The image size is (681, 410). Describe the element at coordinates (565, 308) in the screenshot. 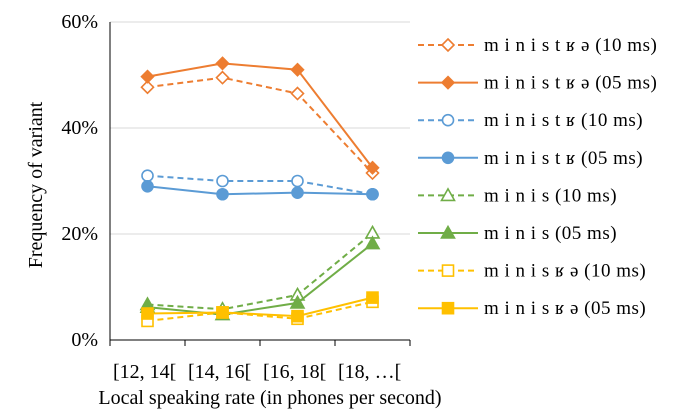

I see `legend-label: m i n i s ʁ ə (05 ms)` at that location.